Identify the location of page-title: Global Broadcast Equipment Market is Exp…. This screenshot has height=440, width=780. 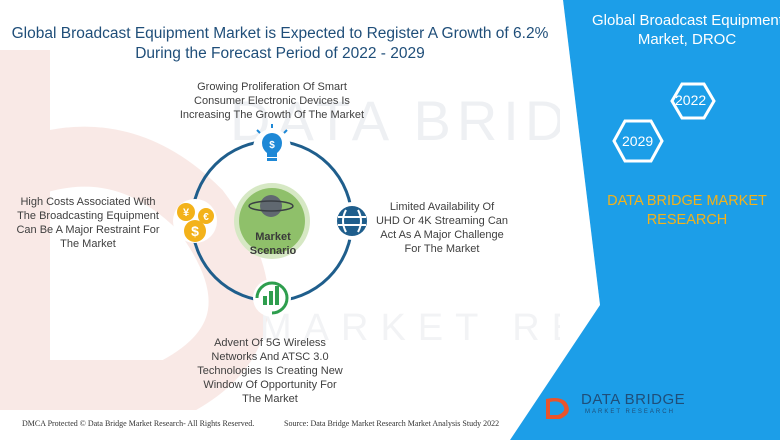
(280, 44).